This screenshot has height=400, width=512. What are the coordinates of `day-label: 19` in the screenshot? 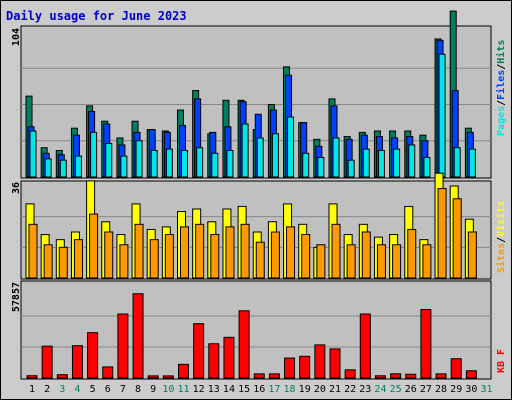 It's located at (305, 389).